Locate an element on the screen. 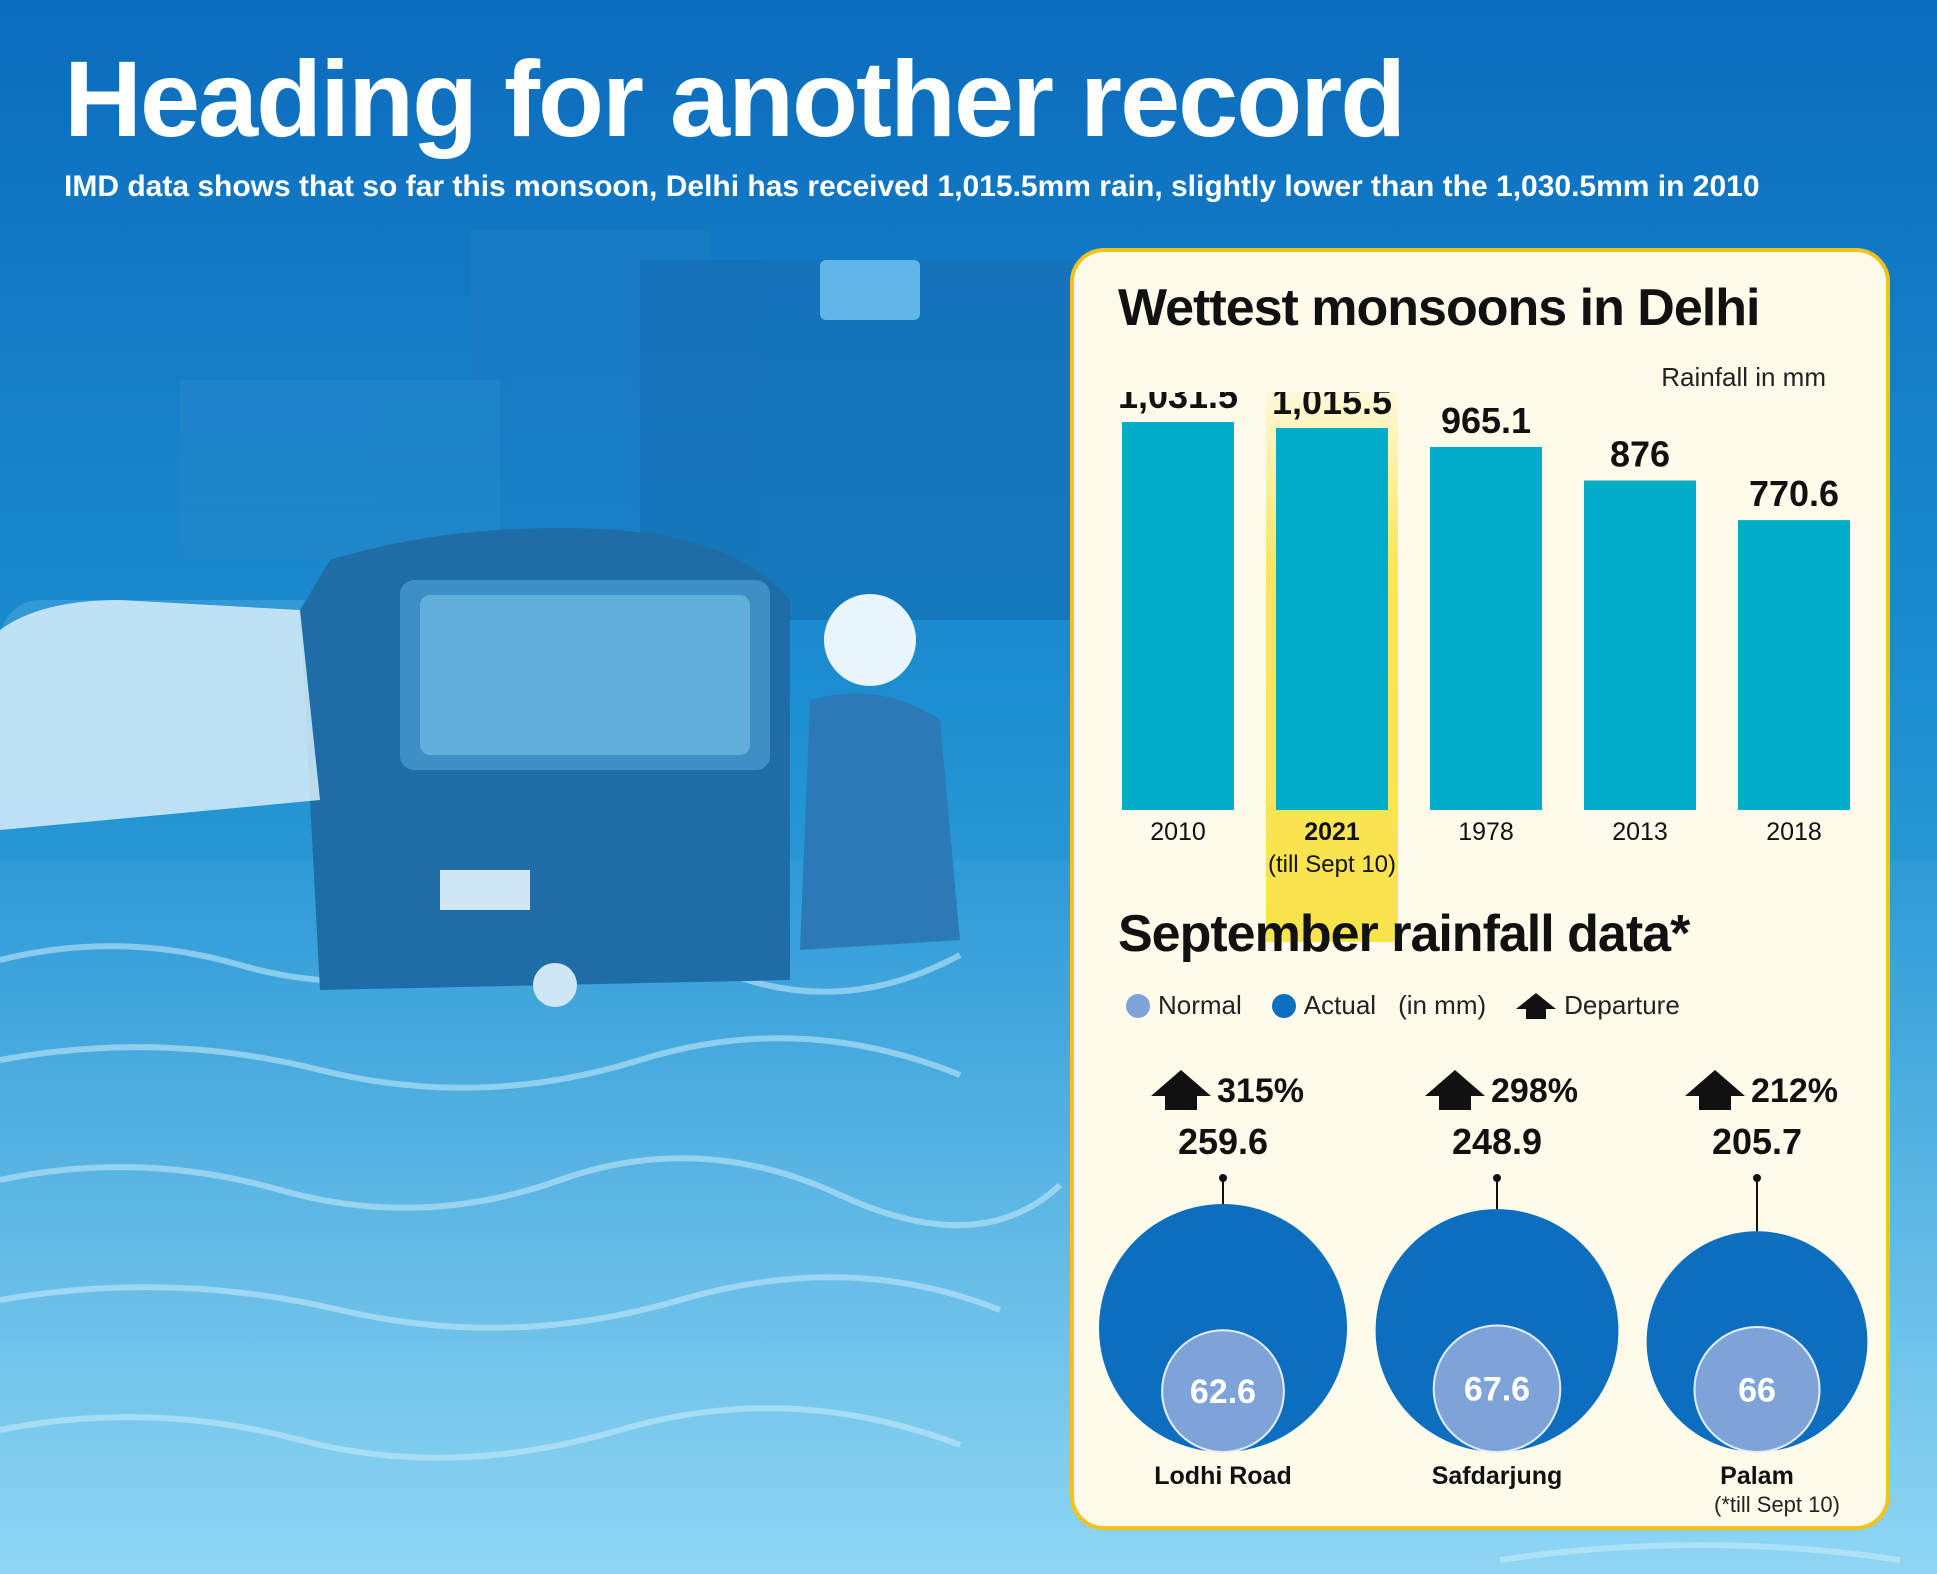 The image size is (1937, 1574). bar-category-label: 2021 is located at coordinates (1332, 832).